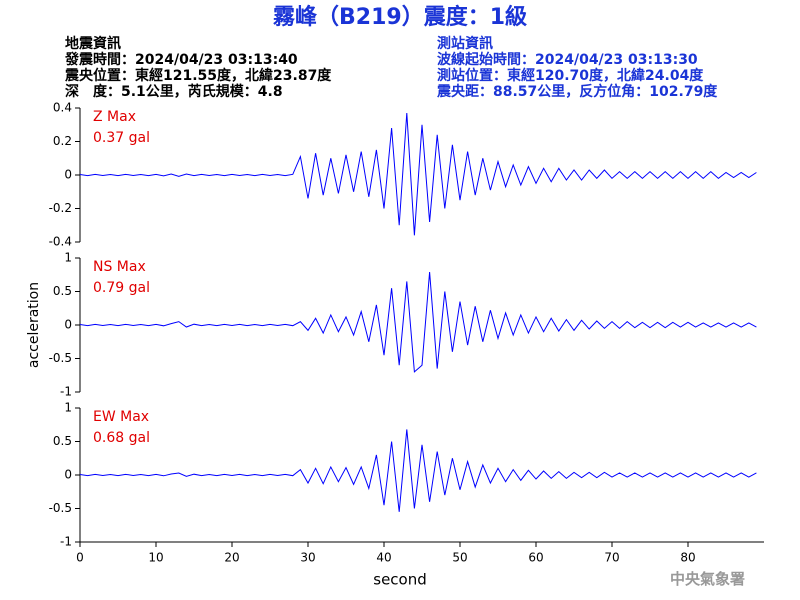 The image size is (800, 600). I want to click on info-text: 地震資訊, so click(93, 43).